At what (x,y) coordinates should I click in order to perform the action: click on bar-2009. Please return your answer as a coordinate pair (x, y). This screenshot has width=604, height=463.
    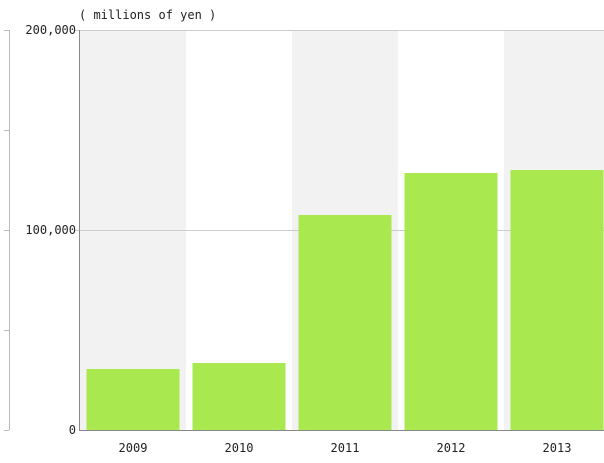
    Looking at the image, I should click on (133, 399).